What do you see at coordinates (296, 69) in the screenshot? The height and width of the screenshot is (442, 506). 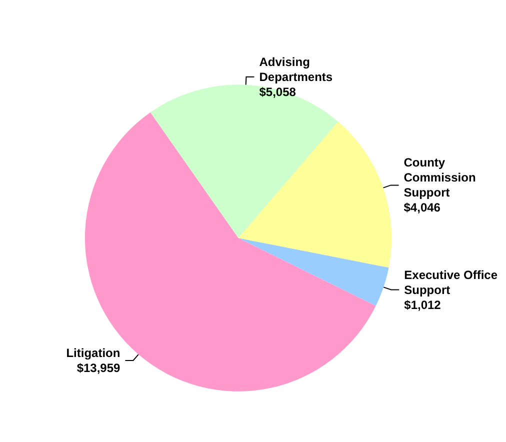 I see `slice-label: Advising Departments` at bounding box center [296, 69].